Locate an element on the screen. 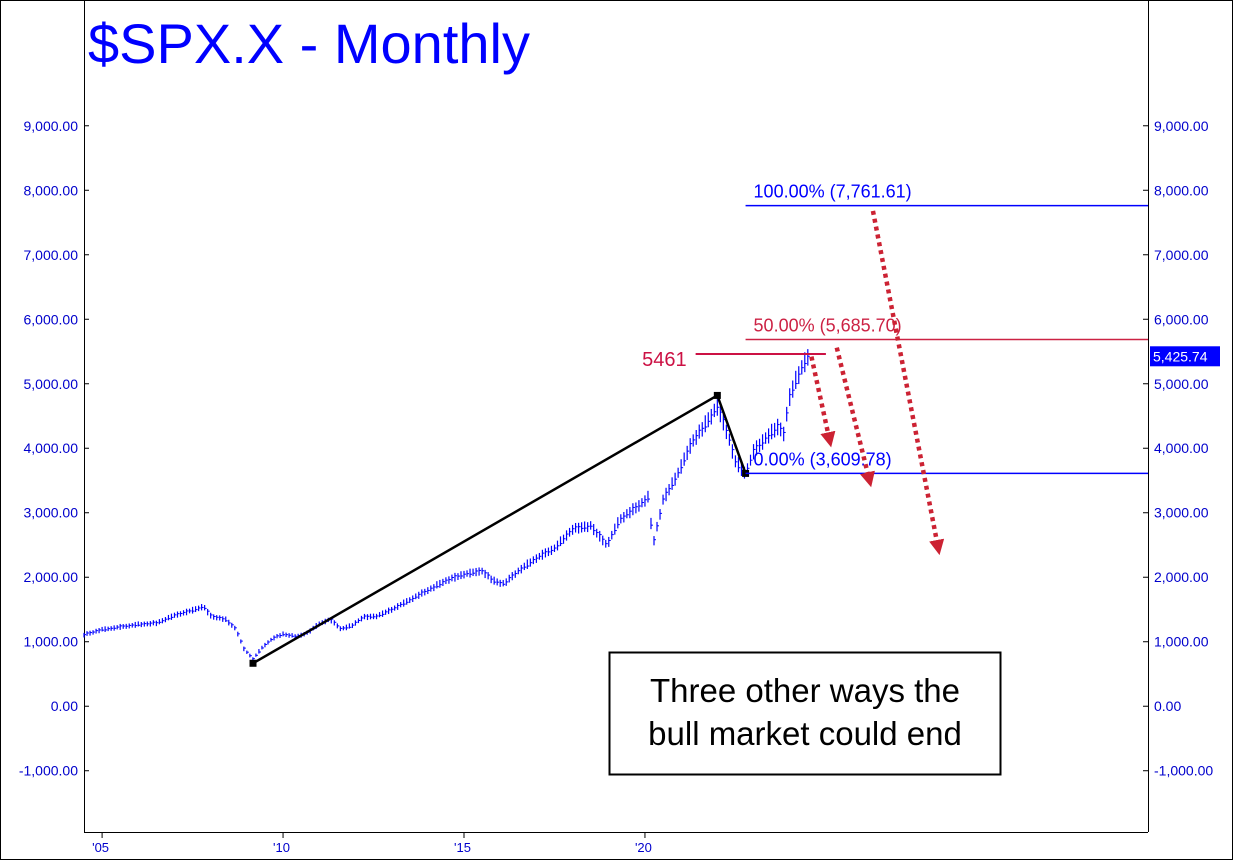  y-tick-label-right: 3,000.00 is located at coordinates (1181, 513).